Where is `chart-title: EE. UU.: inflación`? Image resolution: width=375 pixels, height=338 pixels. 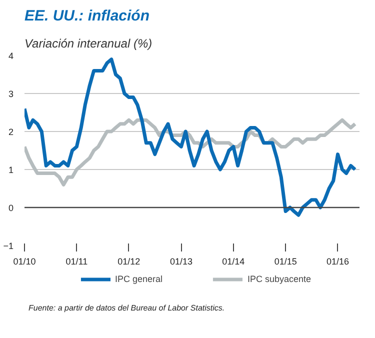
chart-title: EE. UU.: inflación is located at coordinates (87, 16).